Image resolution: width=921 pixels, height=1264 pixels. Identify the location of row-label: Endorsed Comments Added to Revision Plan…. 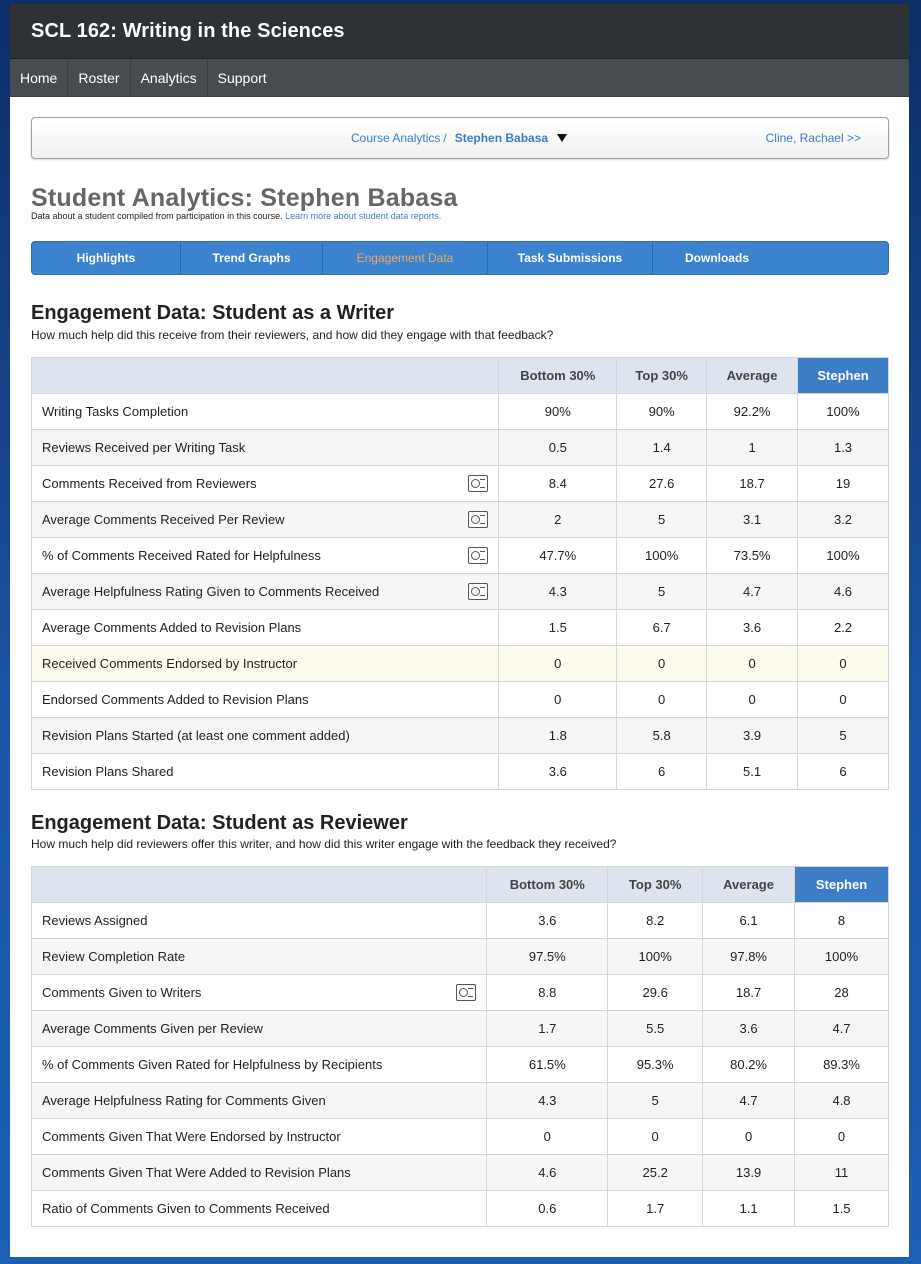
(265, 699).